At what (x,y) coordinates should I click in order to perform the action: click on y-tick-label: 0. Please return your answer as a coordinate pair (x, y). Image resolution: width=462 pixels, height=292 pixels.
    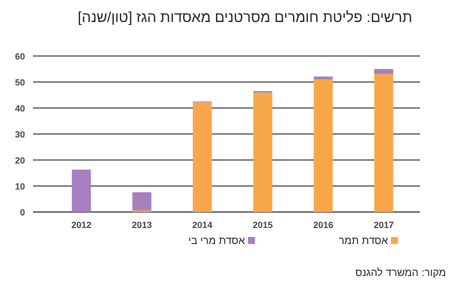
    Looking at the image, I should click on (22, 213).